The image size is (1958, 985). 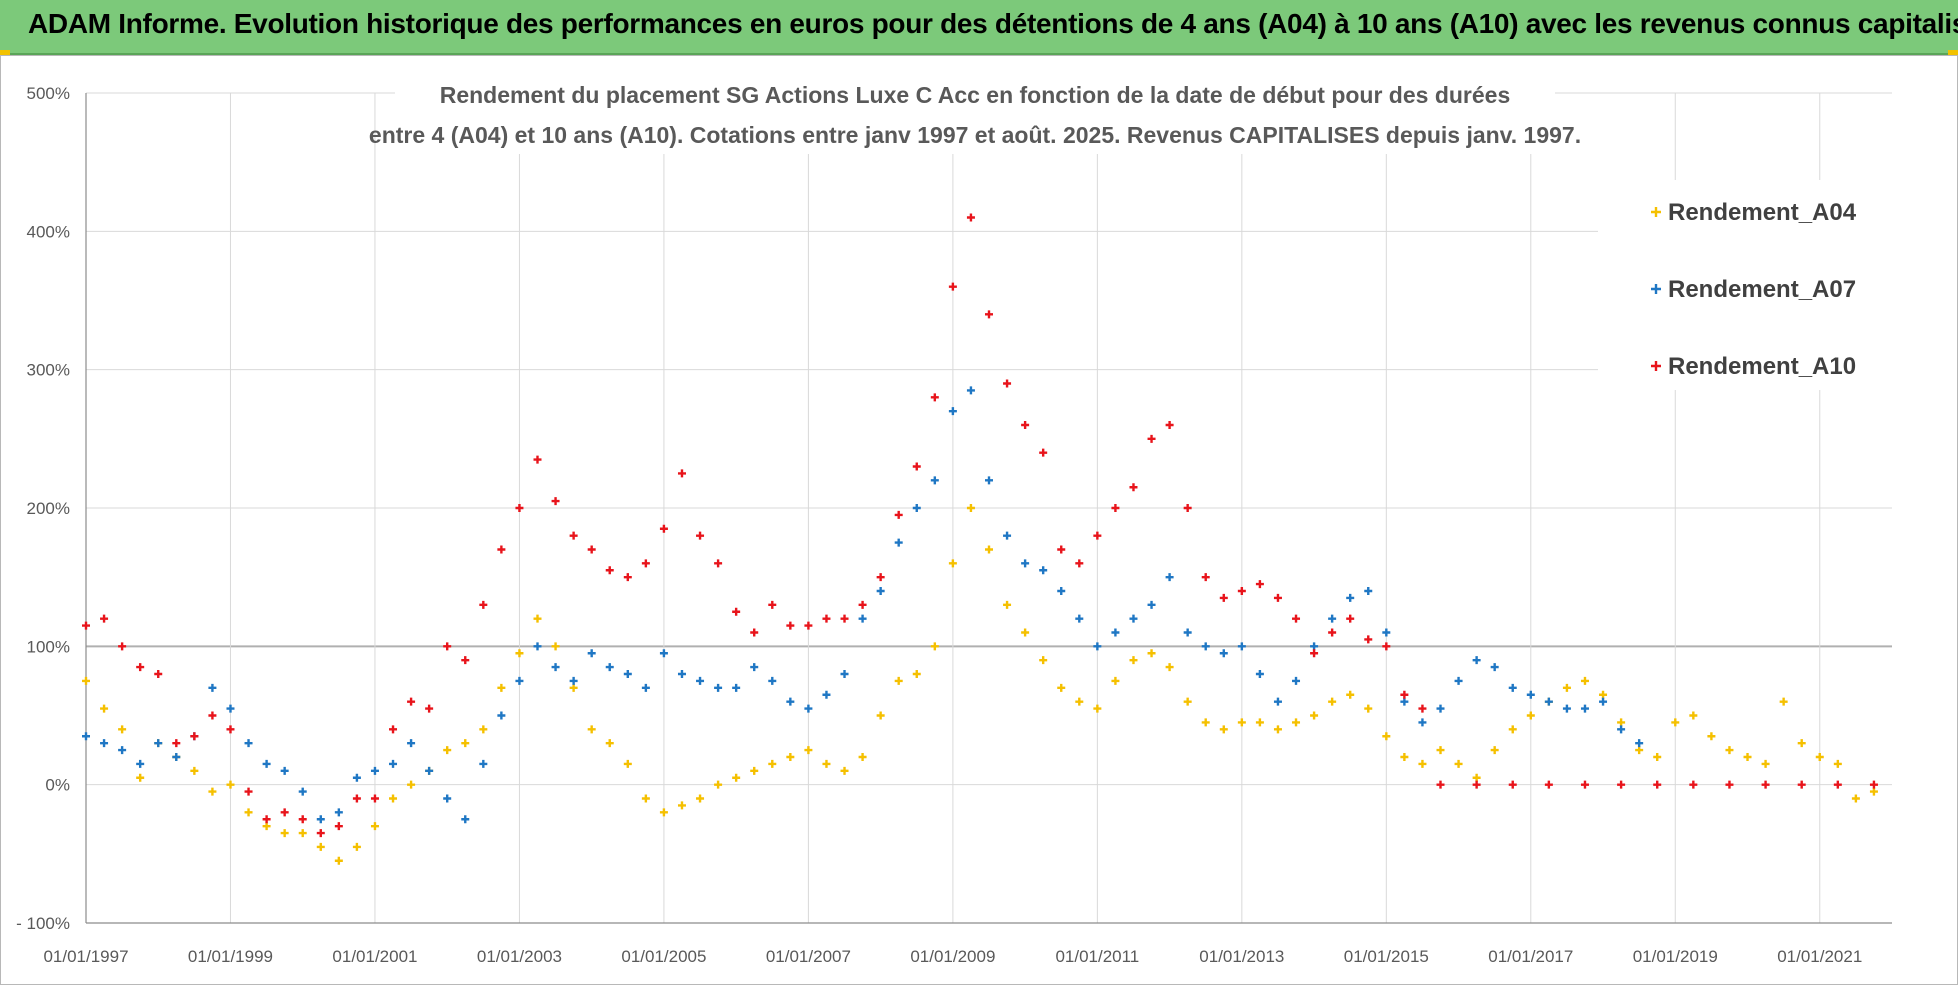 What do you see at coordinates (1953, 53) in the screenshot?
I see `corner-marker-right` at bounding box center [1953, 53].